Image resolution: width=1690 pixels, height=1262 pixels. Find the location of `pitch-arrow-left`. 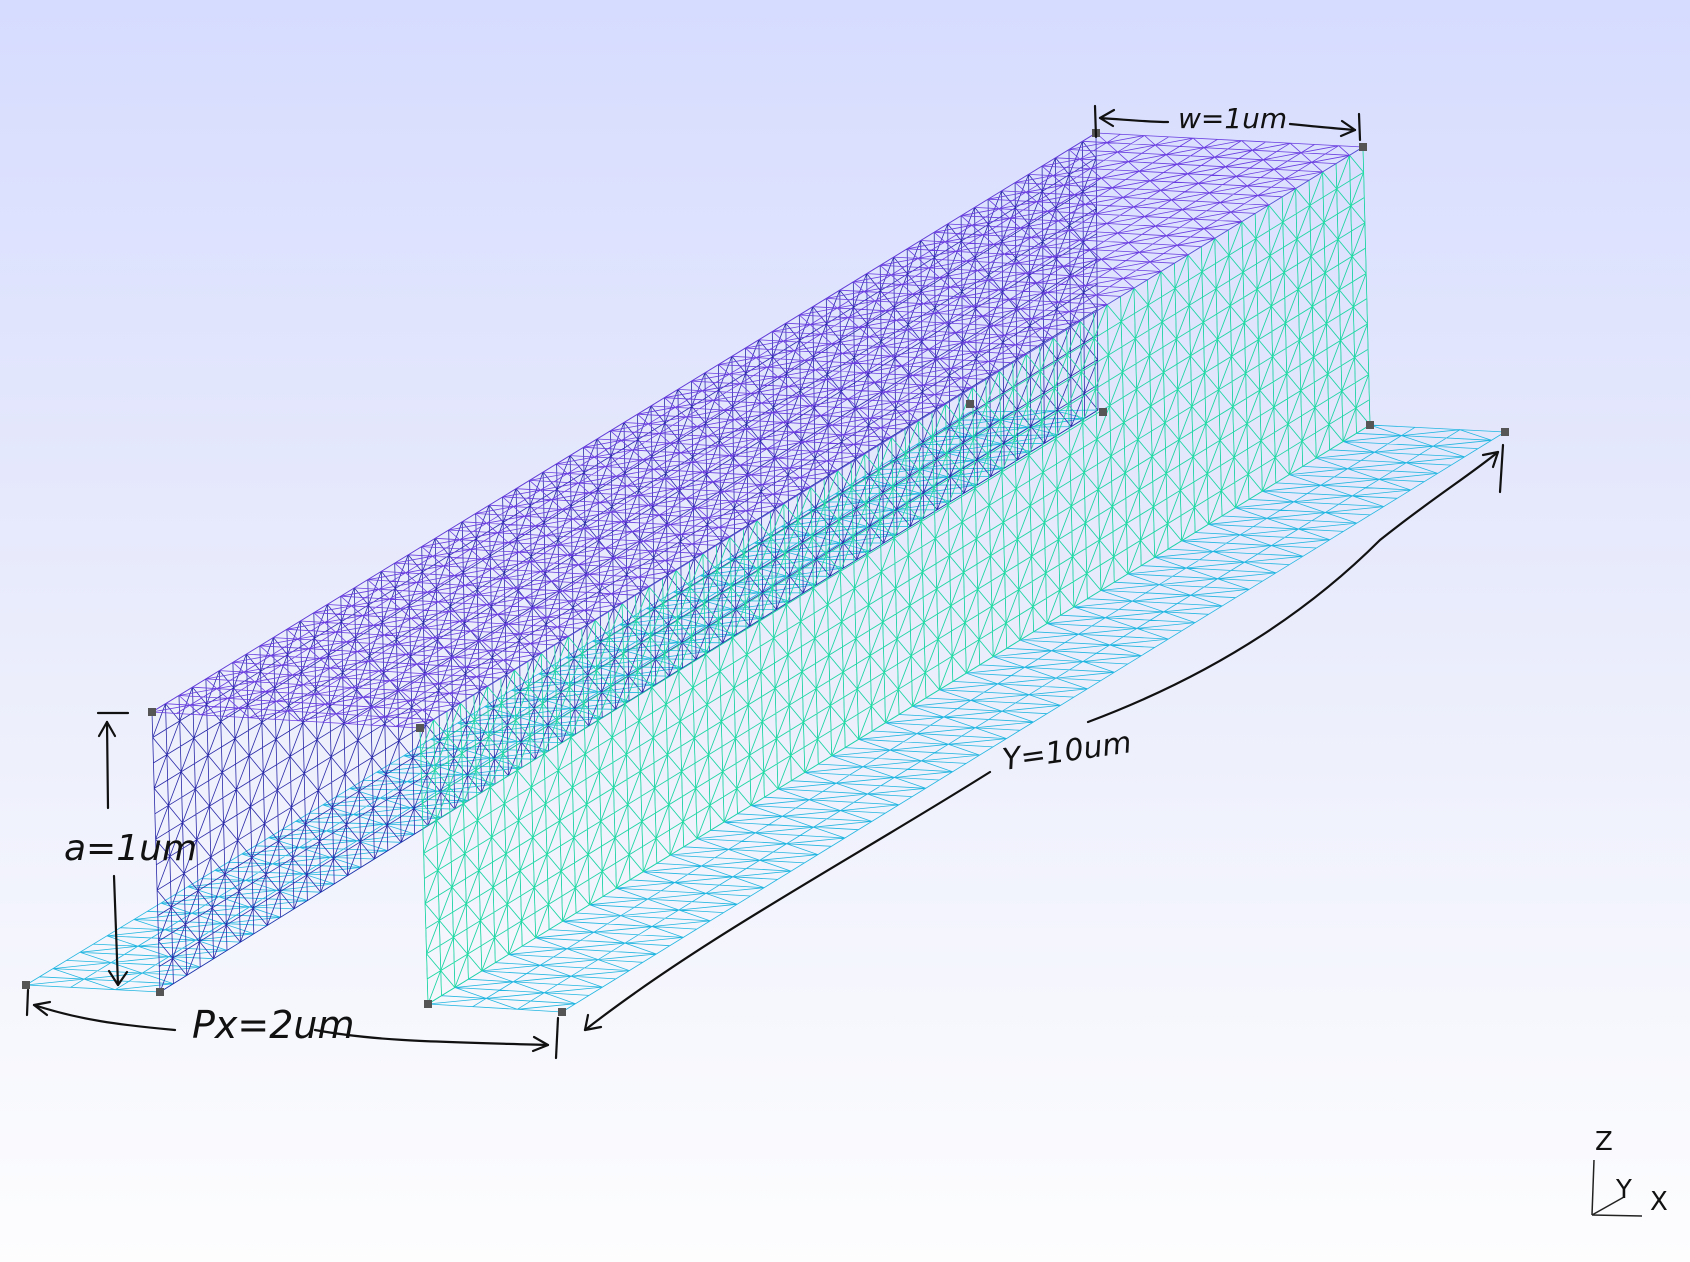

pitch-arrow-left is located at coordinates (104, 1017).